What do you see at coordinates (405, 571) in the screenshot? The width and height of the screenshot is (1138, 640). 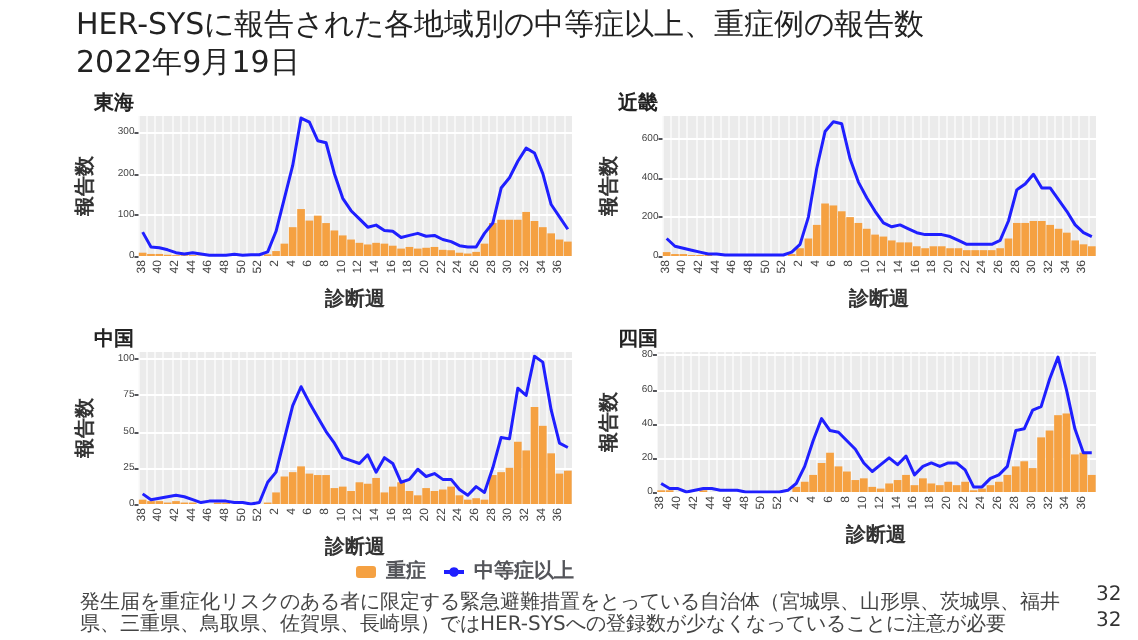 I see `legend-label: 重症` at bounding box center [405, 571].